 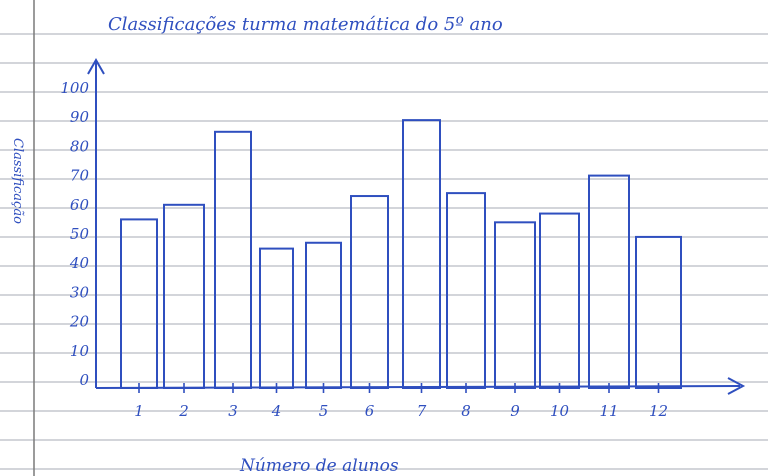 I want to click on y-tick-labels: 0 10 20 30 40 50 60 70 80 90 100, so click(x=74, y=234).